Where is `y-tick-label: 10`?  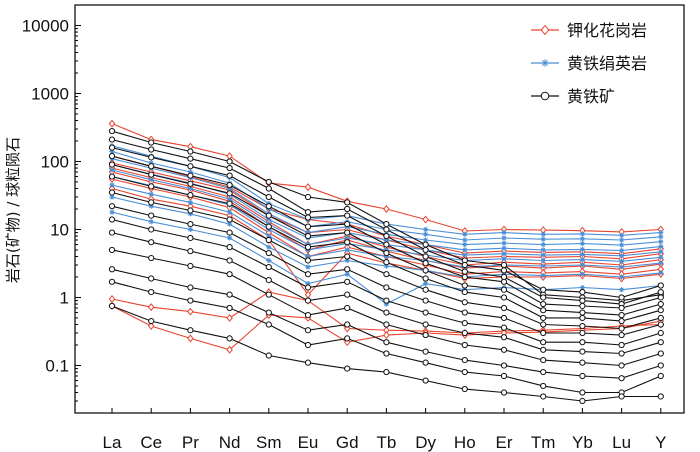 y-tick-label: 10 is located at coordinates (59, 229).